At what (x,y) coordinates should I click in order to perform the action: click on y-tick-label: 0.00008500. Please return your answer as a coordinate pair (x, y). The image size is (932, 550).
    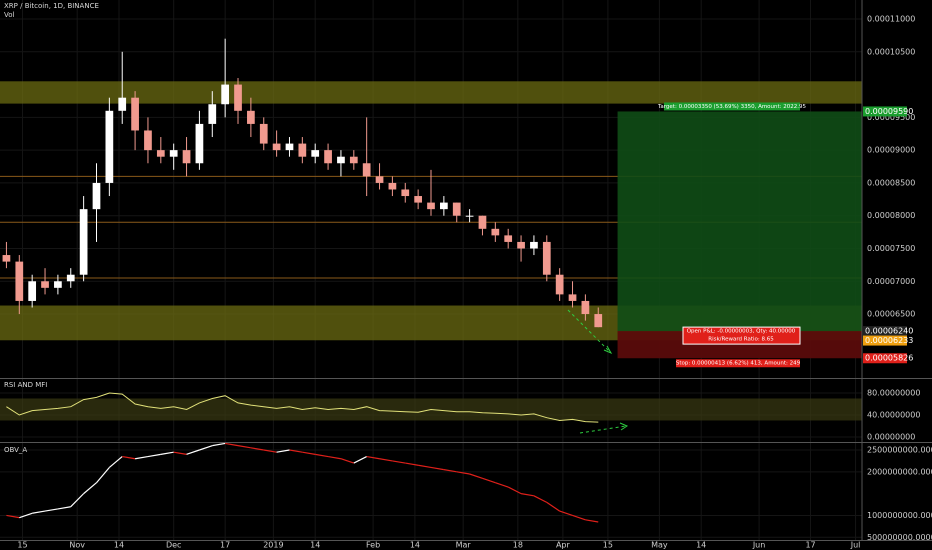
    Looking at the image, I should click on (891, 182).